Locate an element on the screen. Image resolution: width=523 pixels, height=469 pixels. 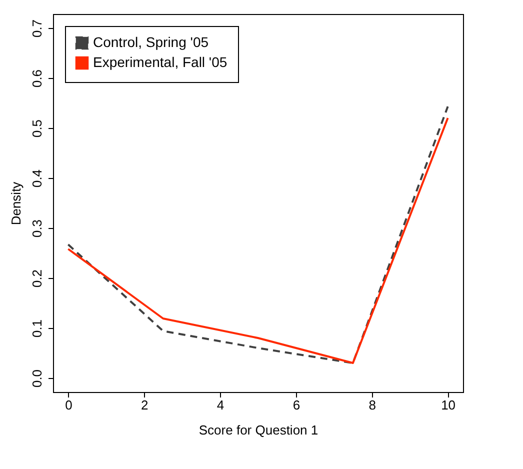
x-tick-label: 2 is located at coordinates (144, 405).